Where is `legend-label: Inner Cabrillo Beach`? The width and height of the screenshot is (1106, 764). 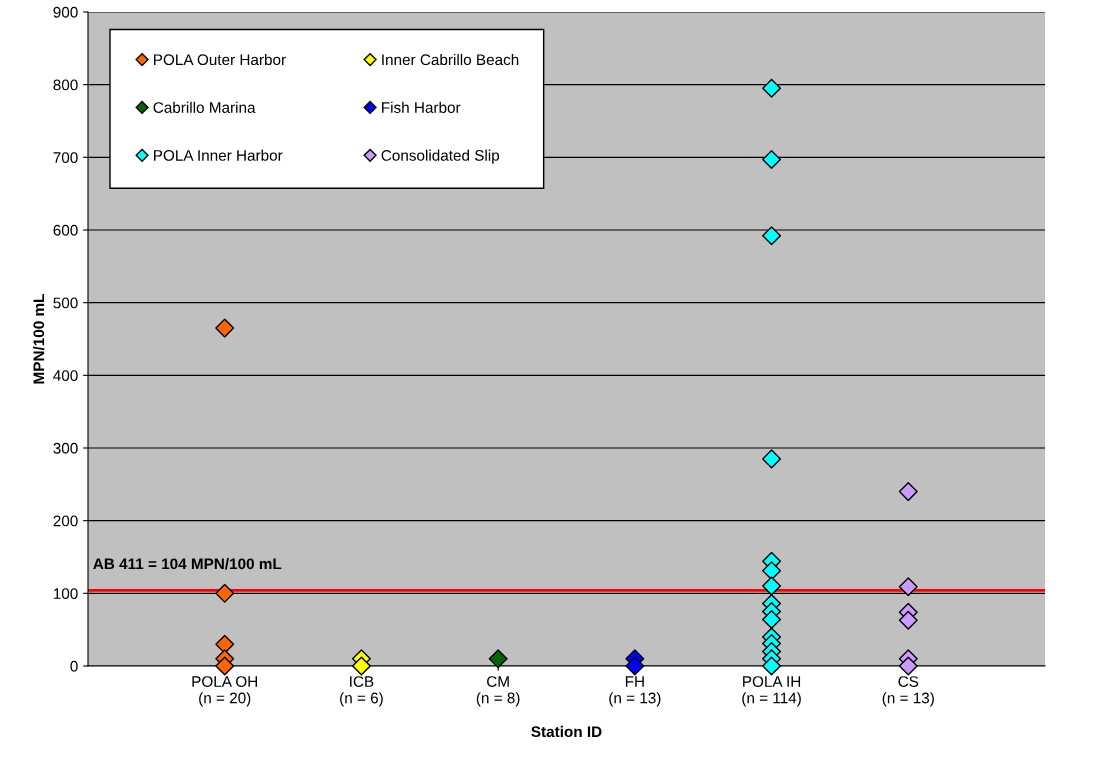
legend-label: Inner Cabrillo Beach is located at coordinates (450, 59).